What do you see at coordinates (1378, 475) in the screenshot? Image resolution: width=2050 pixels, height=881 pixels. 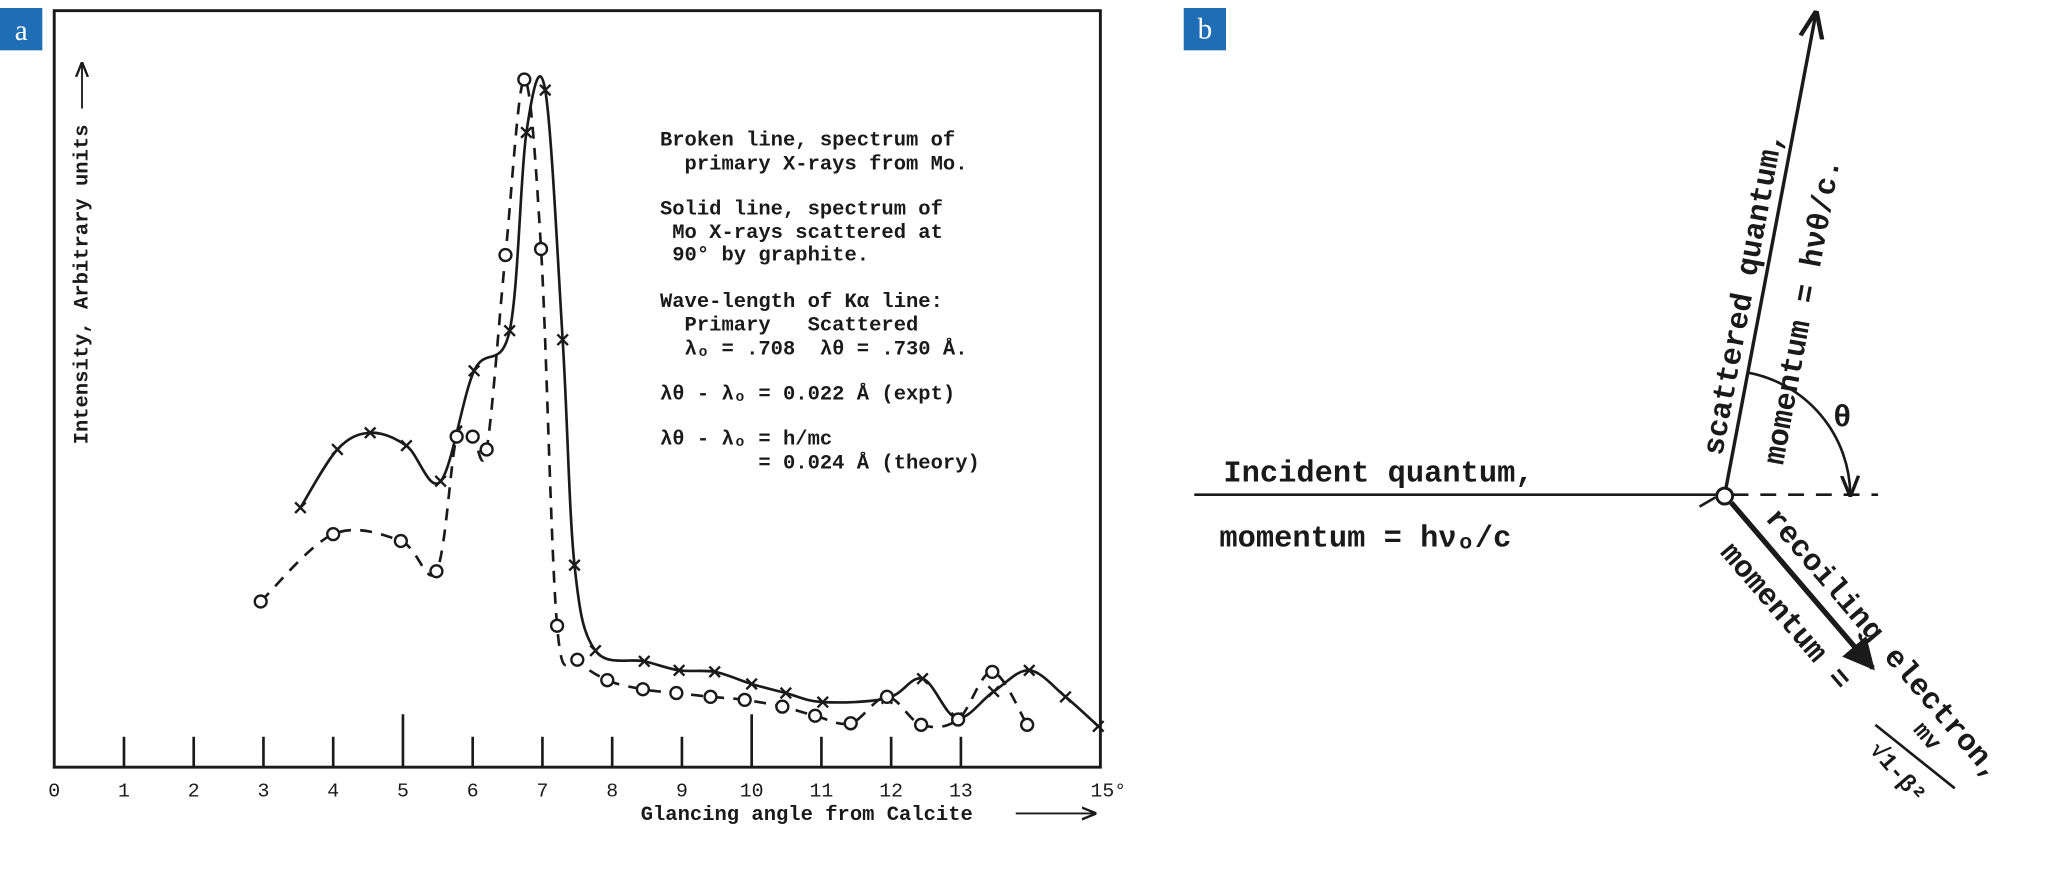 I see `incident-label: Incident quantum,` at bounding box center [1378, 475].